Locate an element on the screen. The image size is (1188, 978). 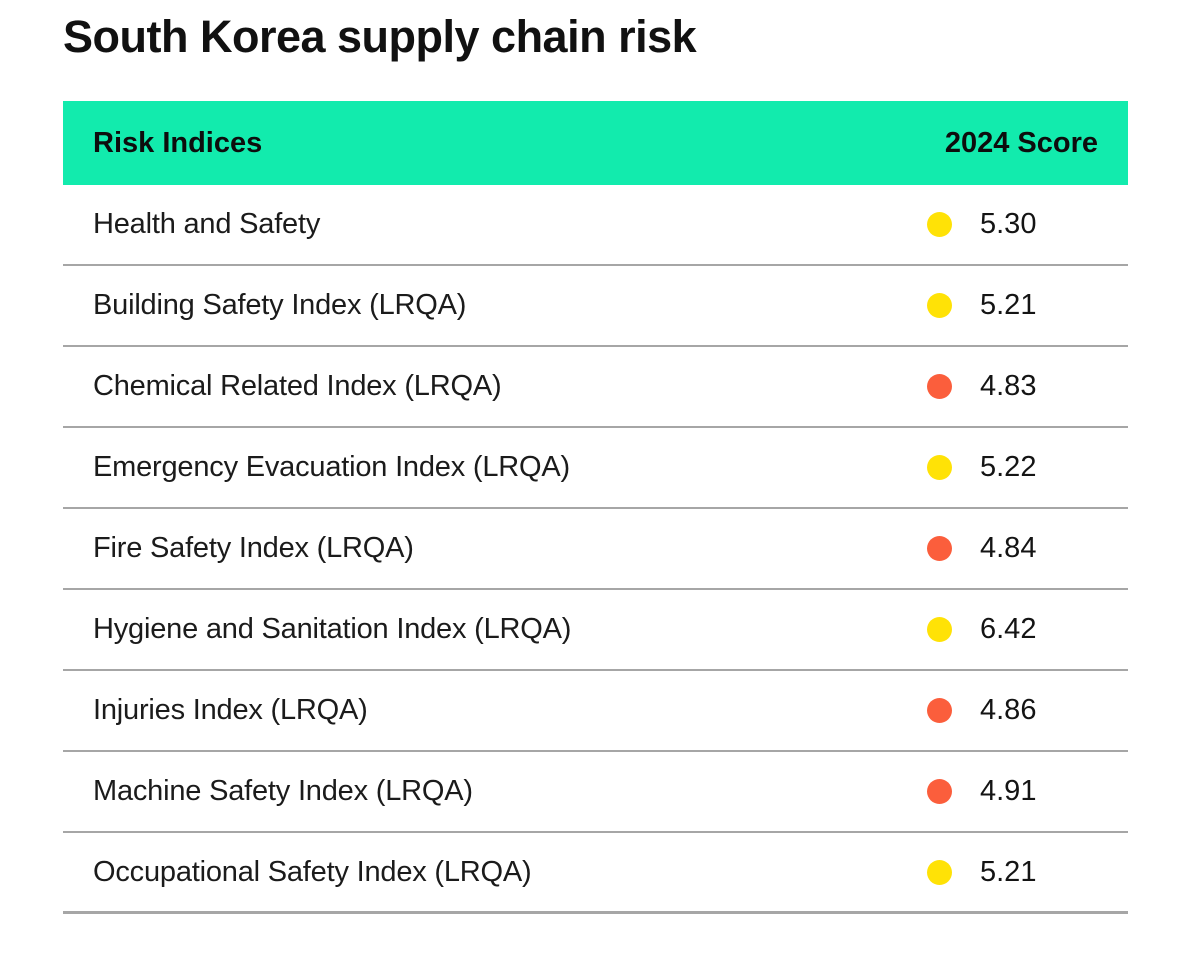
score-cell: 5.22 is located at coordinates (1012, 467).